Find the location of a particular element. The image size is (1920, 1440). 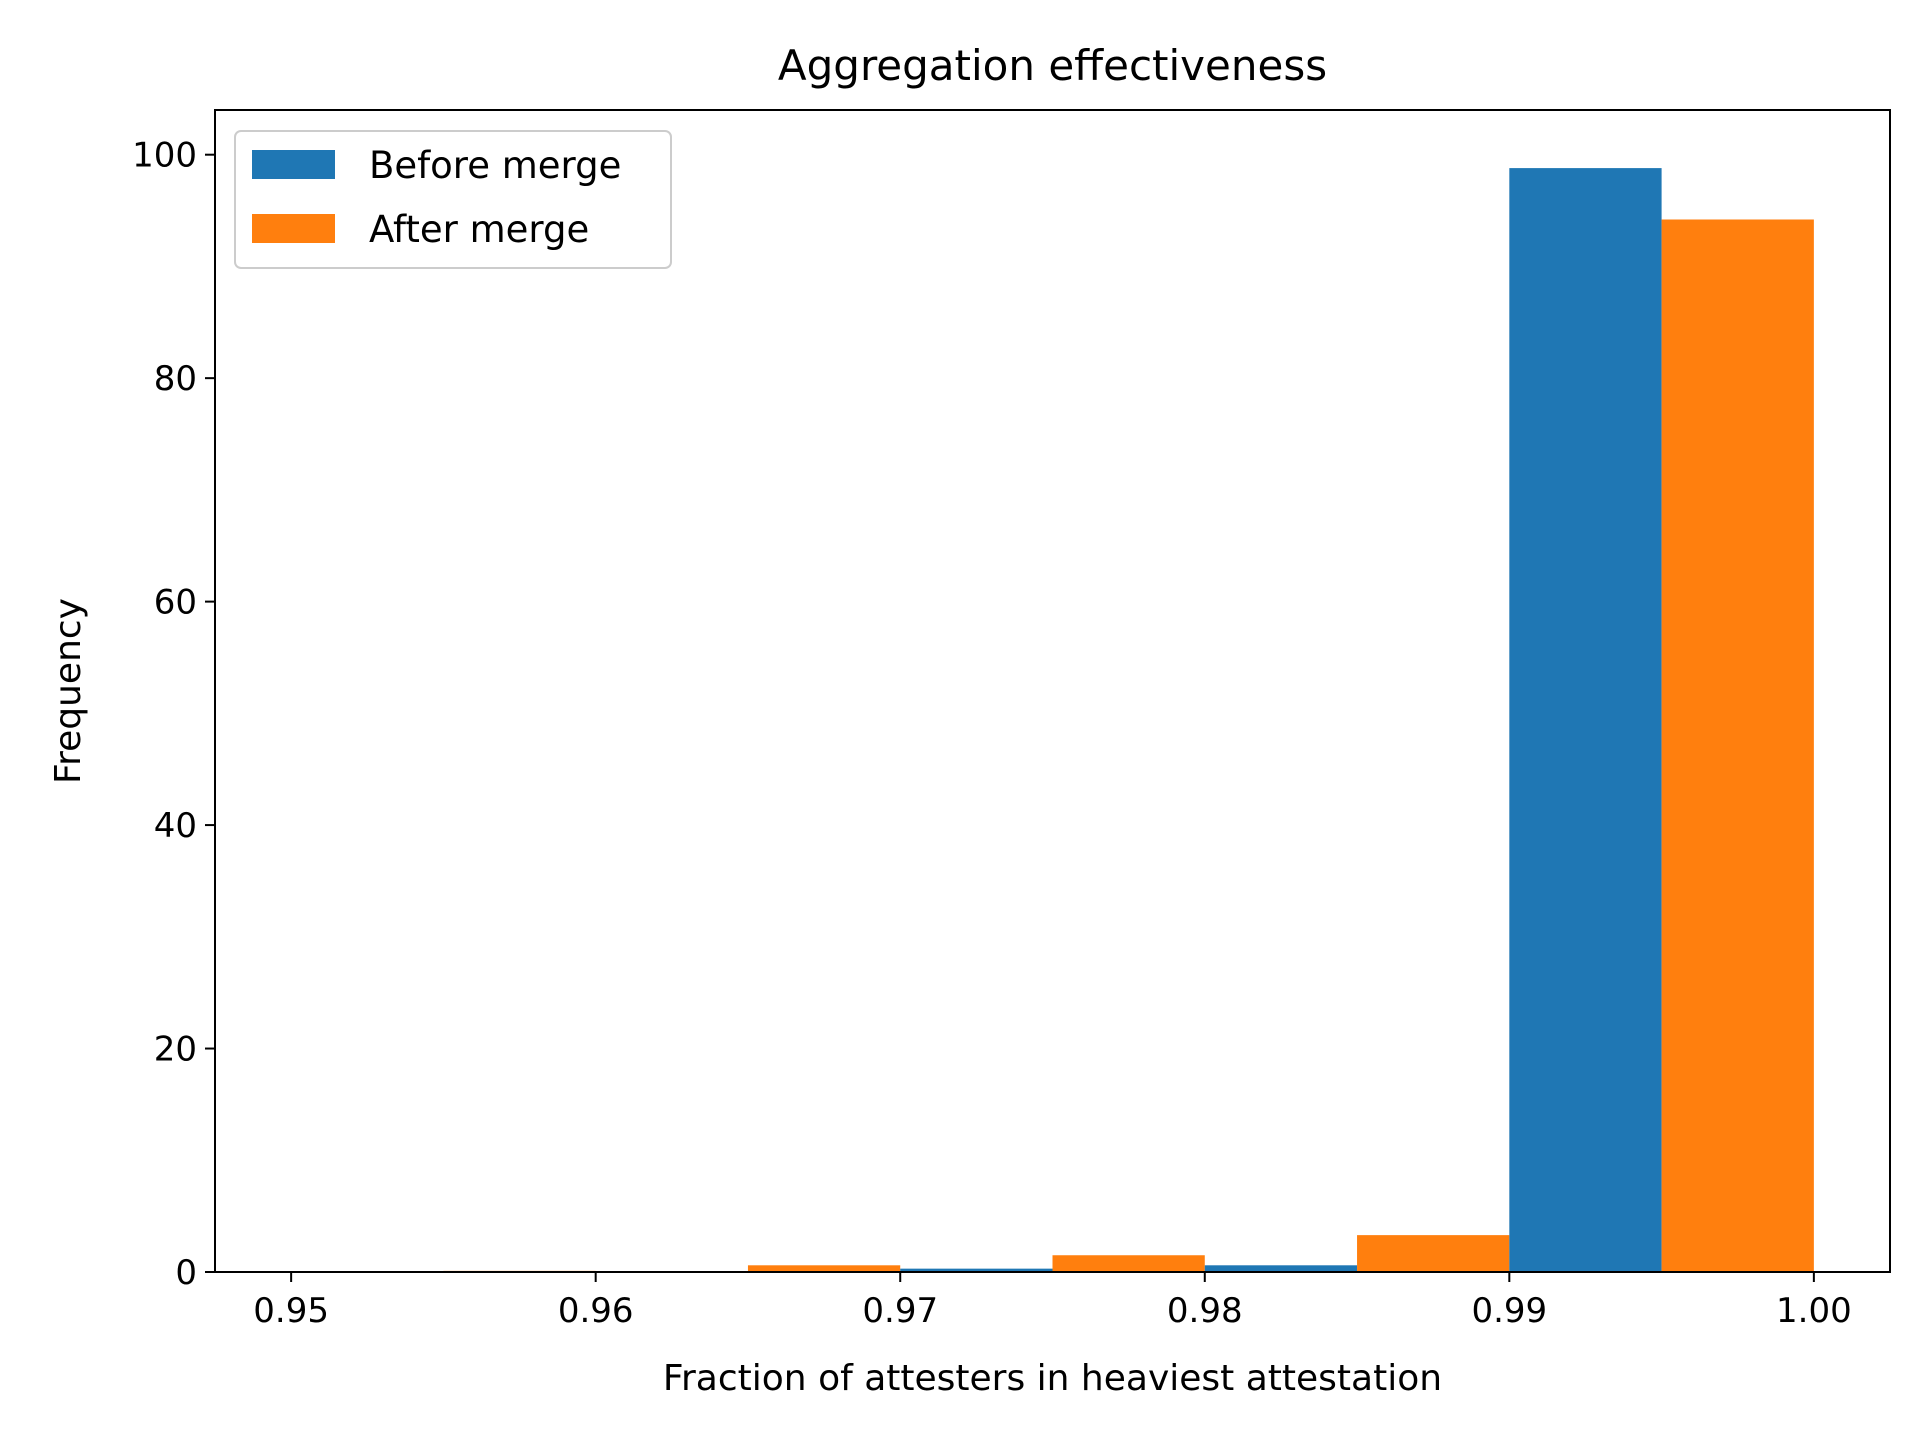

x-tick-label-0: 0.95 is located at coordinates (291, 1311).